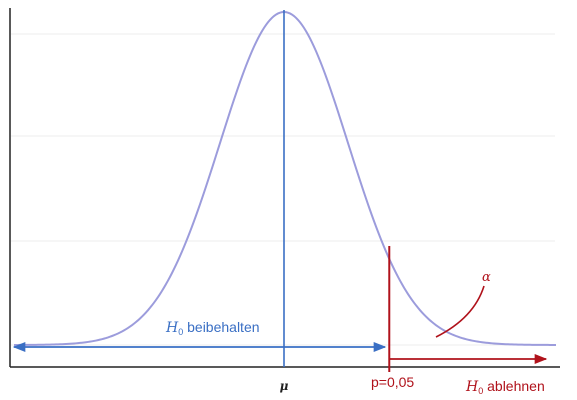  I want to click on p-value-label: p=0,05, so click(392, 382).